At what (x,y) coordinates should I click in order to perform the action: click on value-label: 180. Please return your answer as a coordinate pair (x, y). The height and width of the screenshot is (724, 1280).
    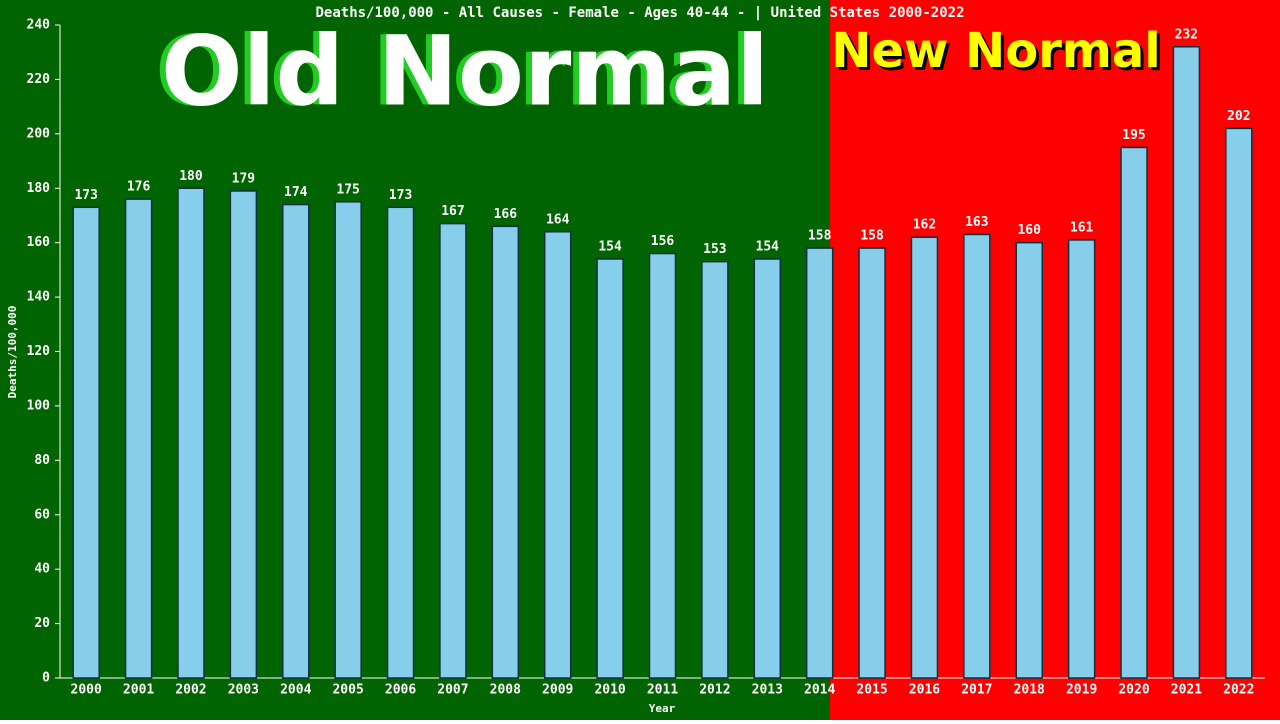
    Looking at the image, I should click on (191, 176).